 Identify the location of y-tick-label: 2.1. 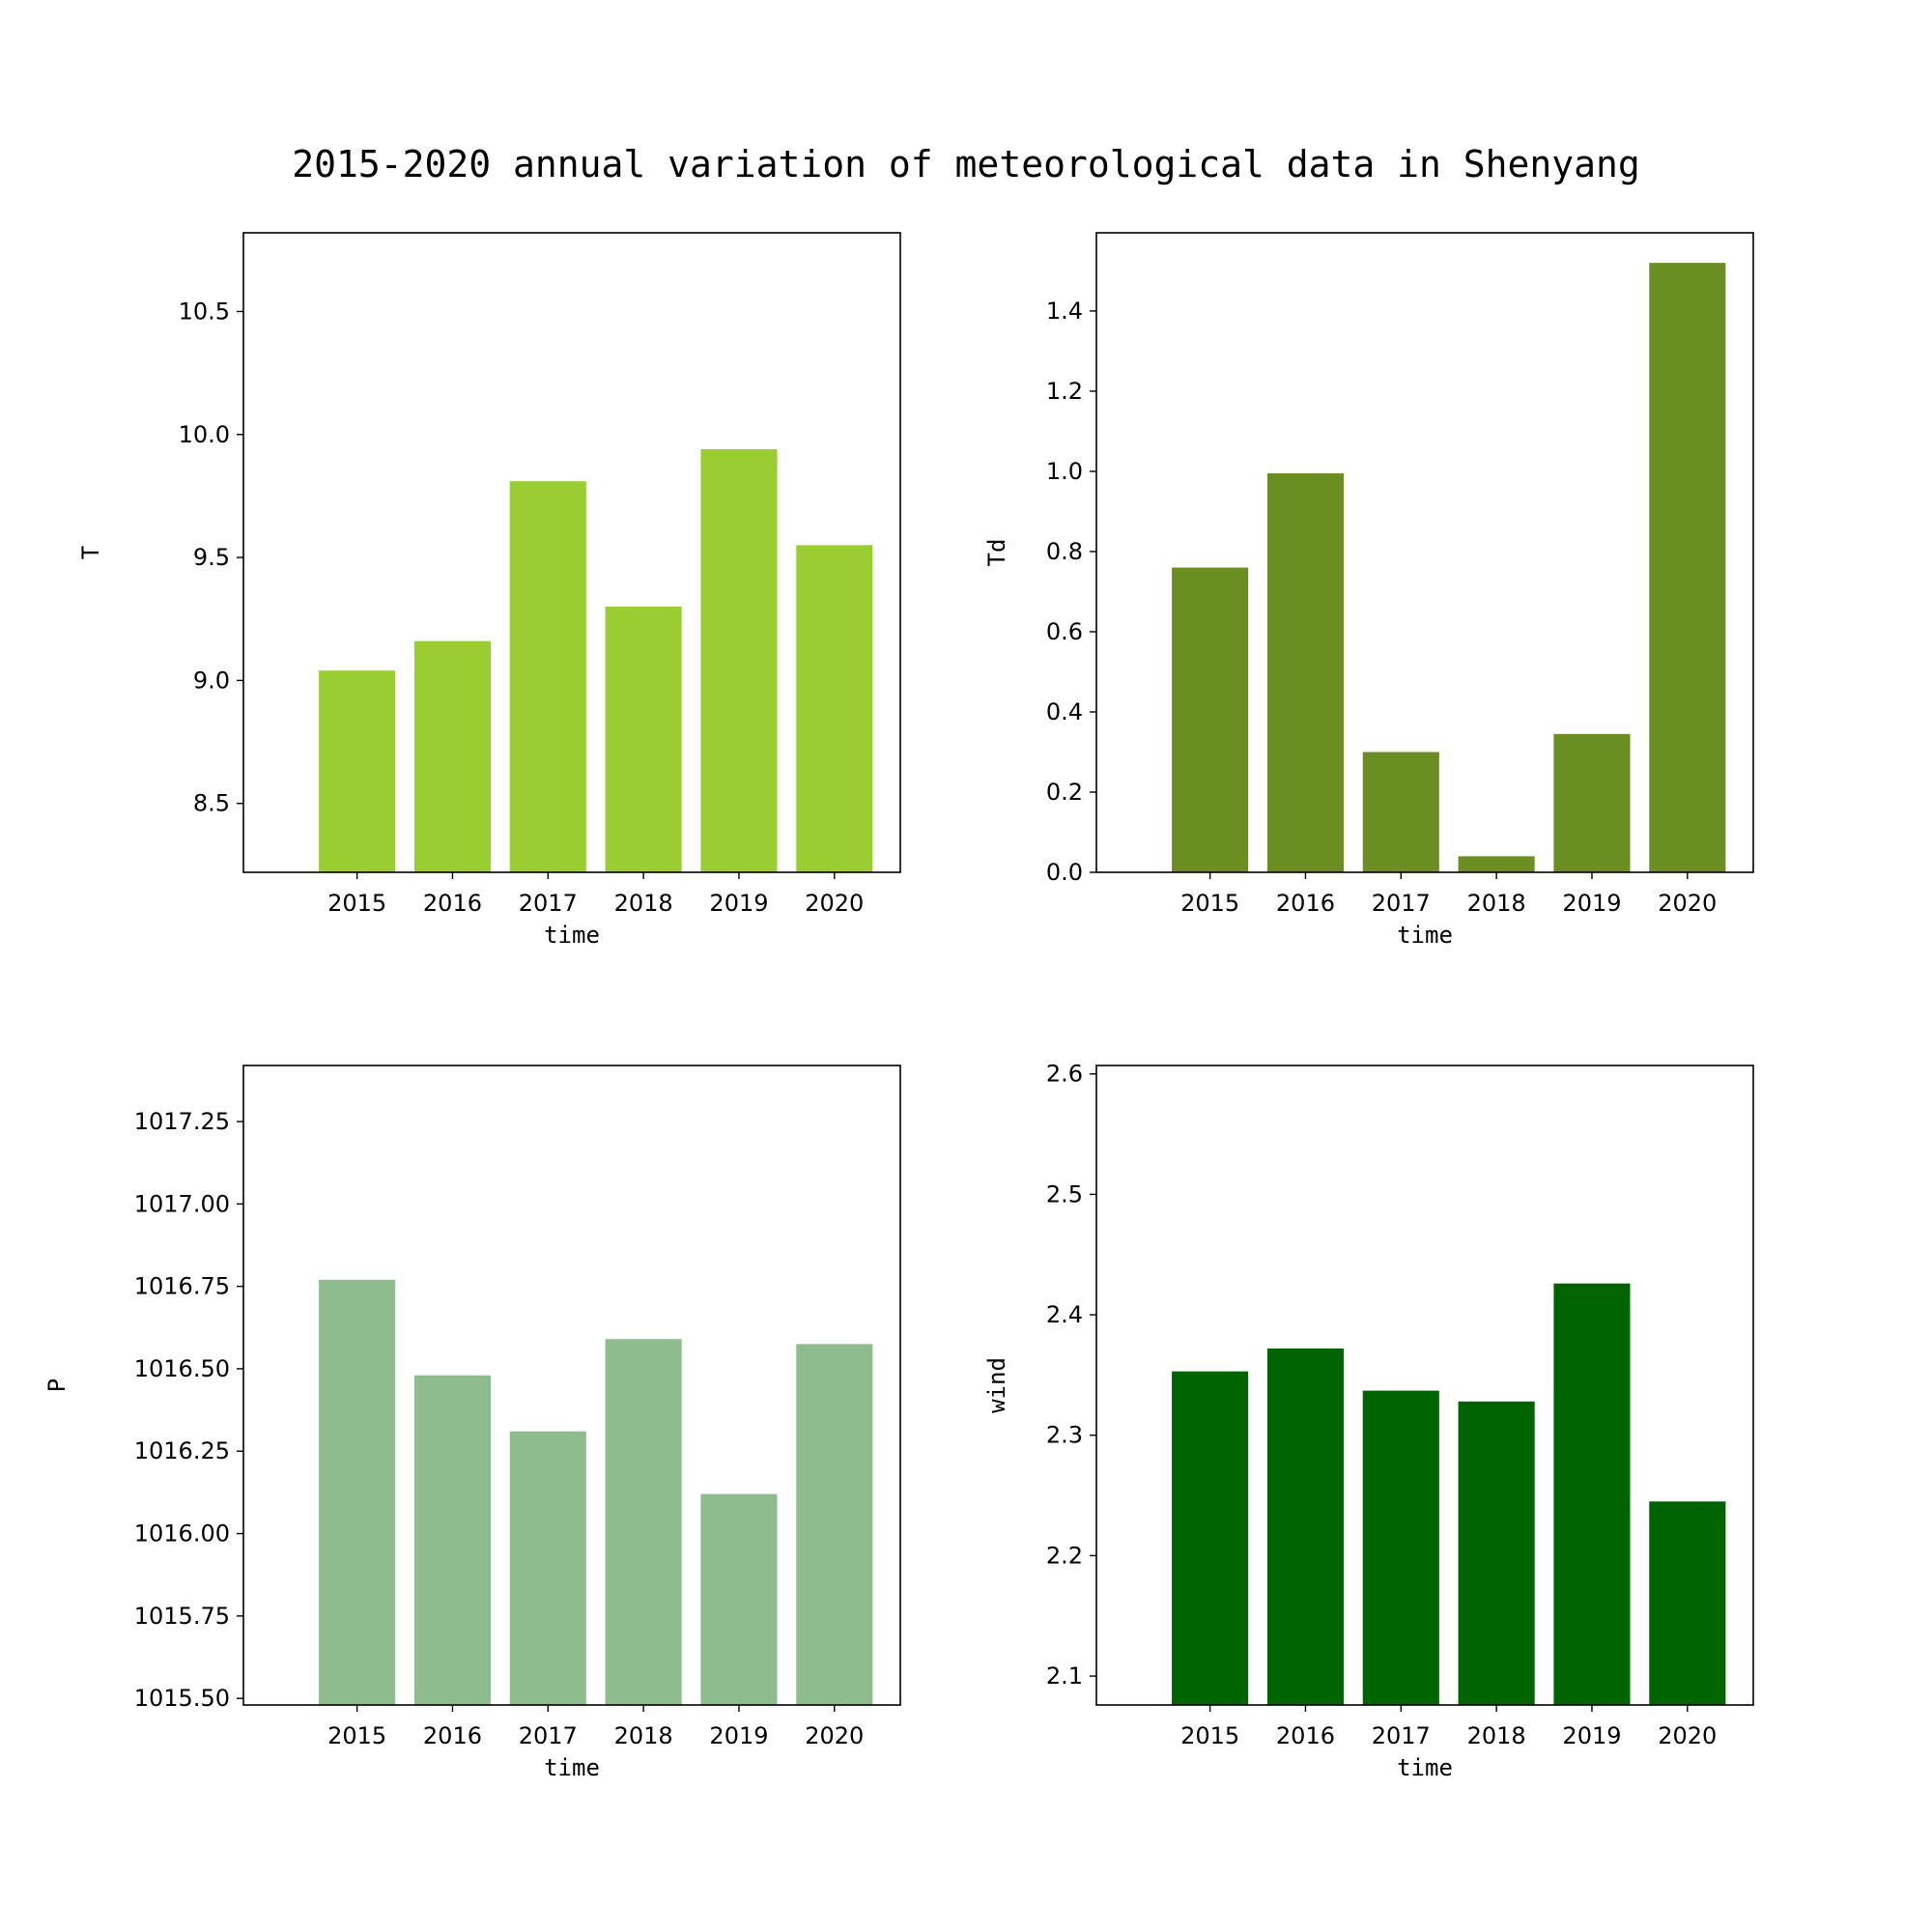
(1064, 1676).